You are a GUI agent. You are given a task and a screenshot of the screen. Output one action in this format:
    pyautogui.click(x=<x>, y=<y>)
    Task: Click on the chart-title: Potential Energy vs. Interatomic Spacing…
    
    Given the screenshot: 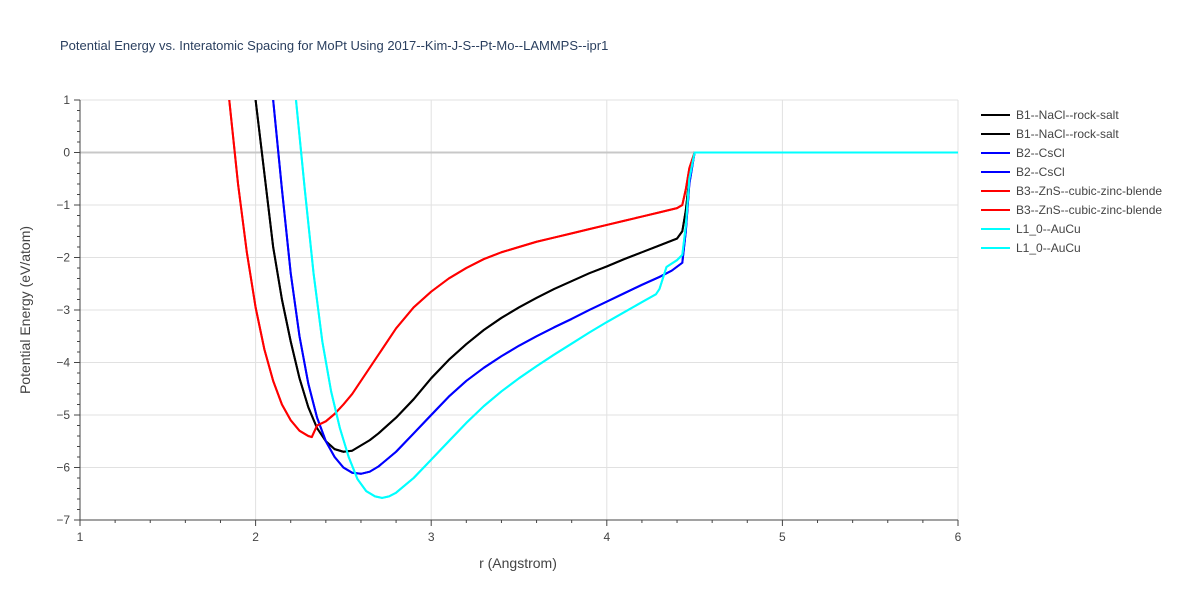 What is the action you would take?
    pyautogui.click(x=334, y=45)
    